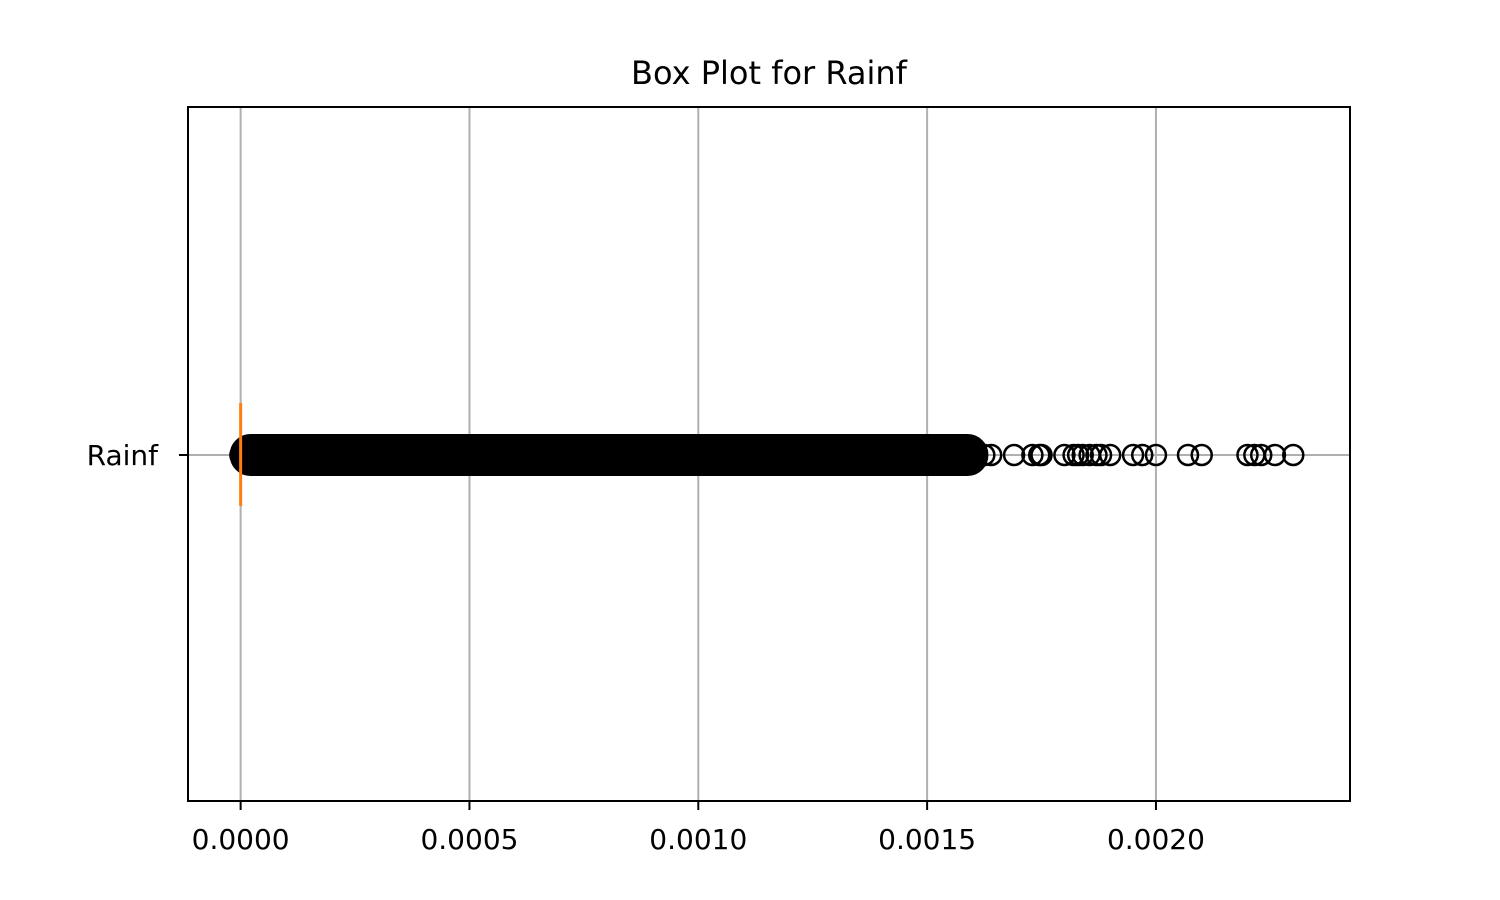 The width and height of the screenshot is (1500, 900). Describe the element at coordinates (769, 73) in the screenshot. I see `chart-title: Box Plot for Rainf` at that location.